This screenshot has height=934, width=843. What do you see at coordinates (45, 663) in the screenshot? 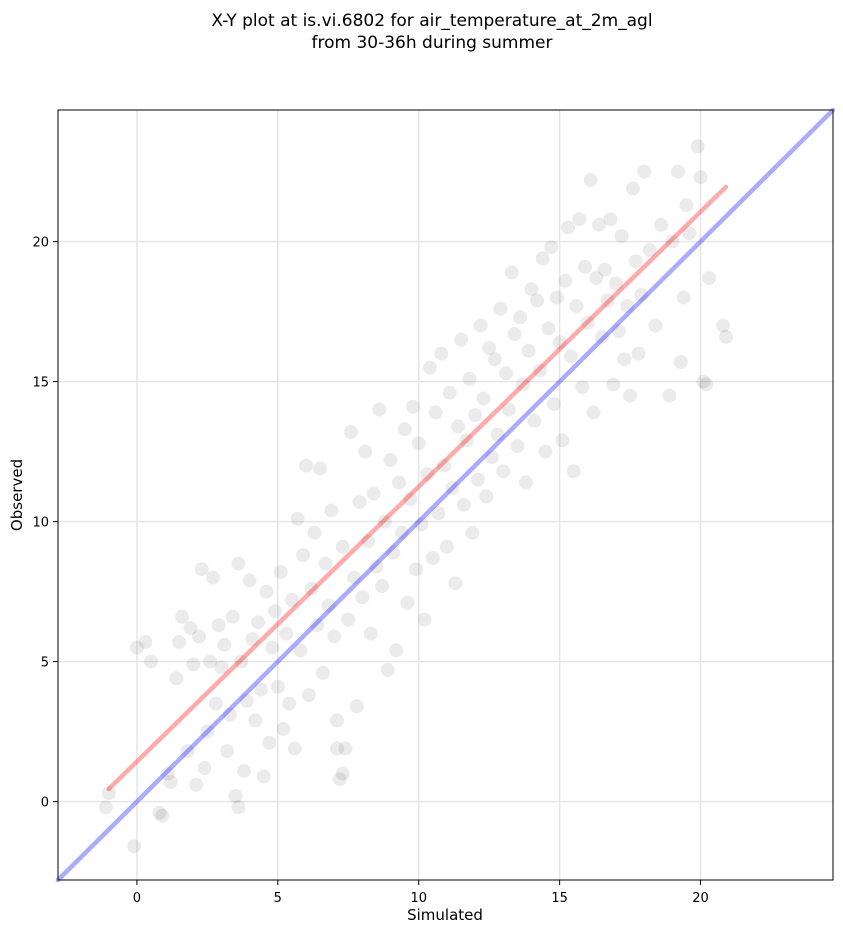
I see `y-tick-label: 5` at bounding box center [45, 663].